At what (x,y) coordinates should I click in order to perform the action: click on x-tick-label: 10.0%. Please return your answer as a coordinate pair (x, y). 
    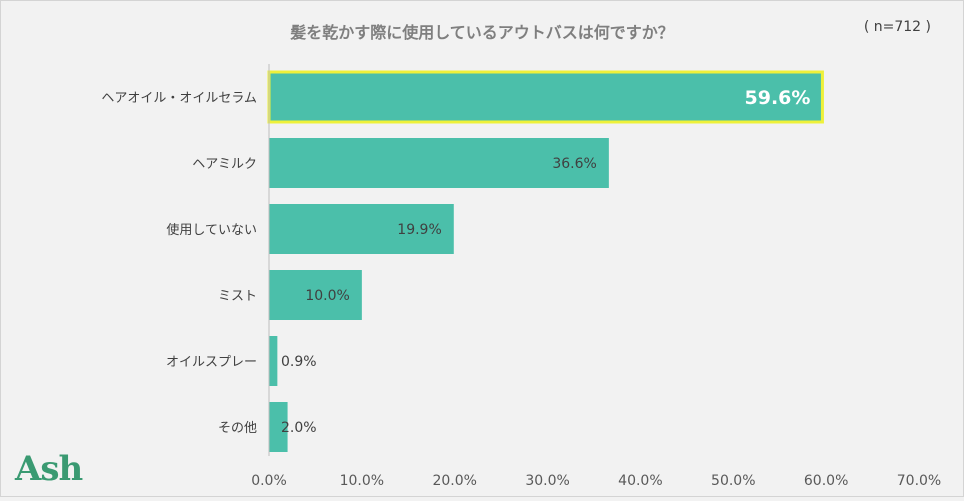
    Looking at the image, I should click on (362, 481).